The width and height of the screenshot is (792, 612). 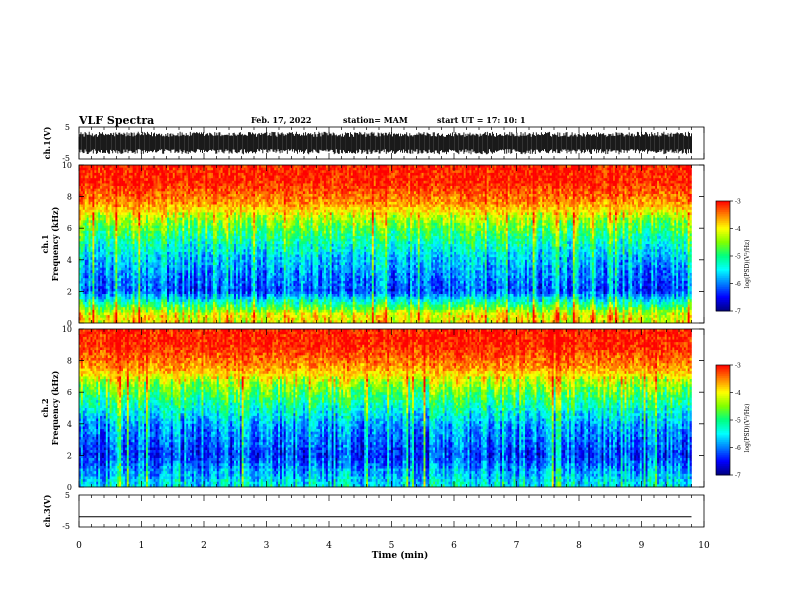 What do you see at coordinates (69, 424) in the screenshot?
I see `ch2-ytick-4: 4` at bounding box center [69, 424].